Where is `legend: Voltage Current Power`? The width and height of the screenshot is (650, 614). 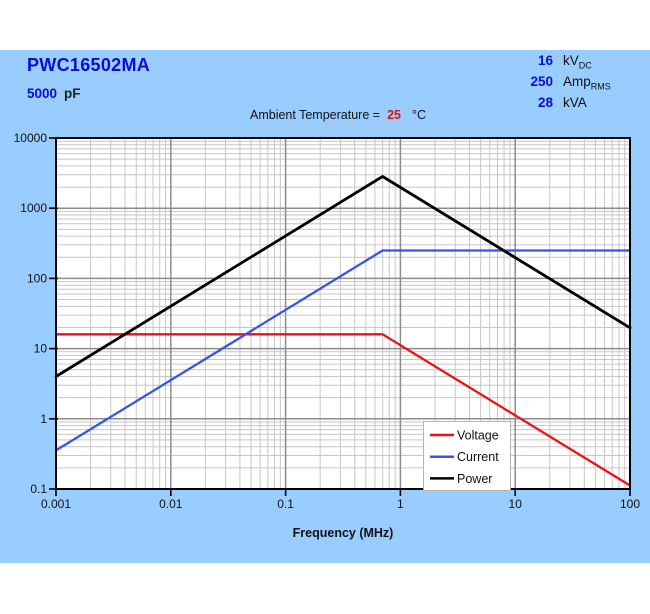 legend: Voltage Current Power is located at coordinates (467, 456).